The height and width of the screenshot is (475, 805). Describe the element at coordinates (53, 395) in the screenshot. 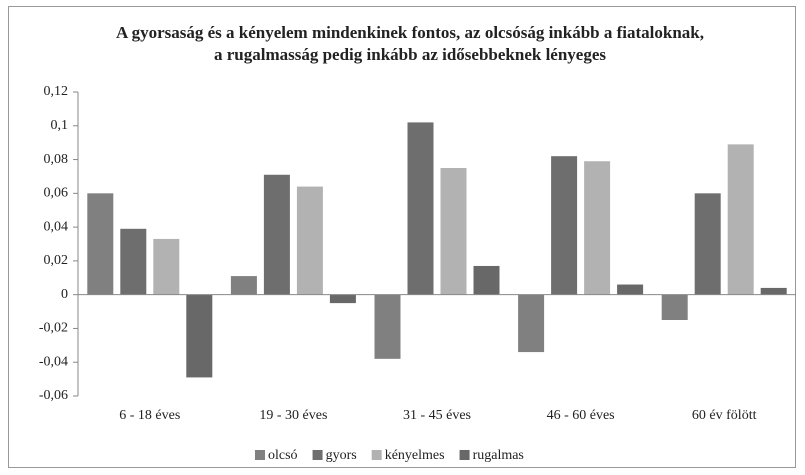

I see `y-tick-label: -0,06` at that location.